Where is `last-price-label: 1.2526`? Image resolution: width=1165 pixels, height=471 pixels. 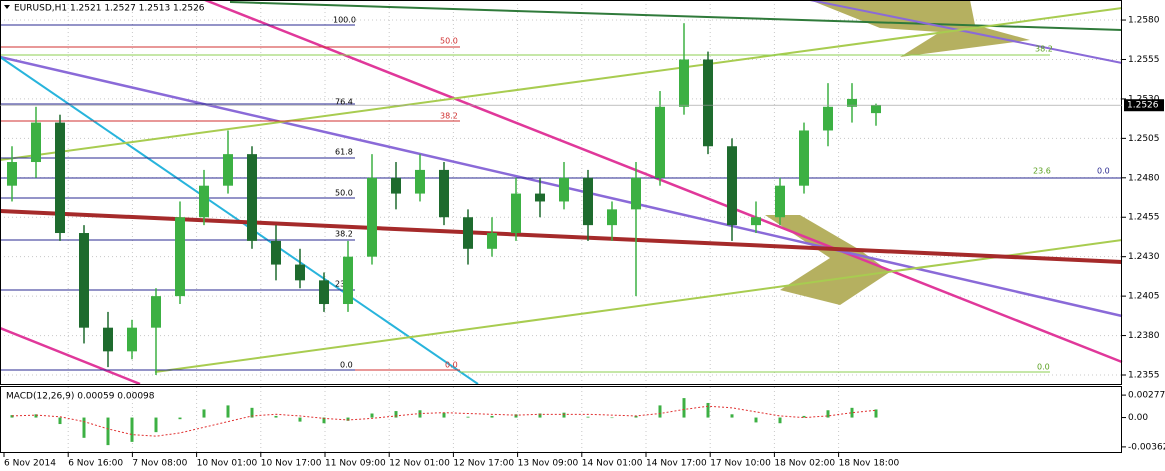
last-price-label: 1.2526 is located at coordinates (1143, 106).